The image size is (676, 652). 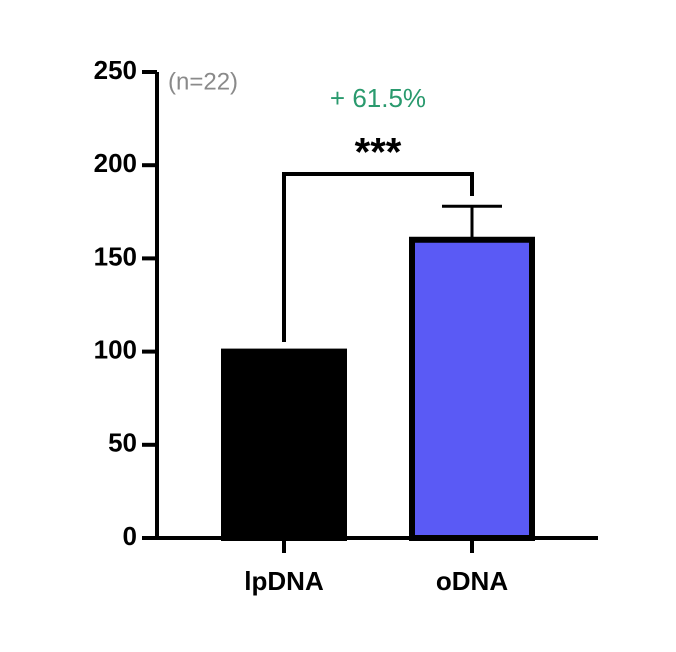 What do you see at coordinates (115, 70) in the screenshot?
I see `y-tick-label: 250` at bounding box center [115, 70].